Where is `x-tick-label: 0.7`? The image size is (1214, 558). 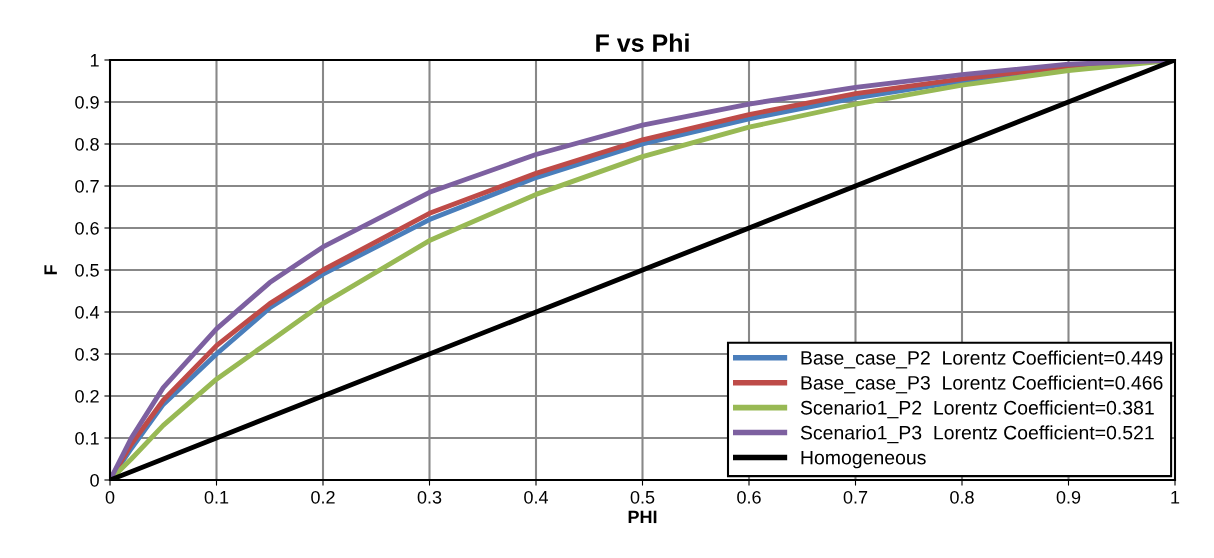 x-tick-label: 0.7 is located at coordinates (855, 497).